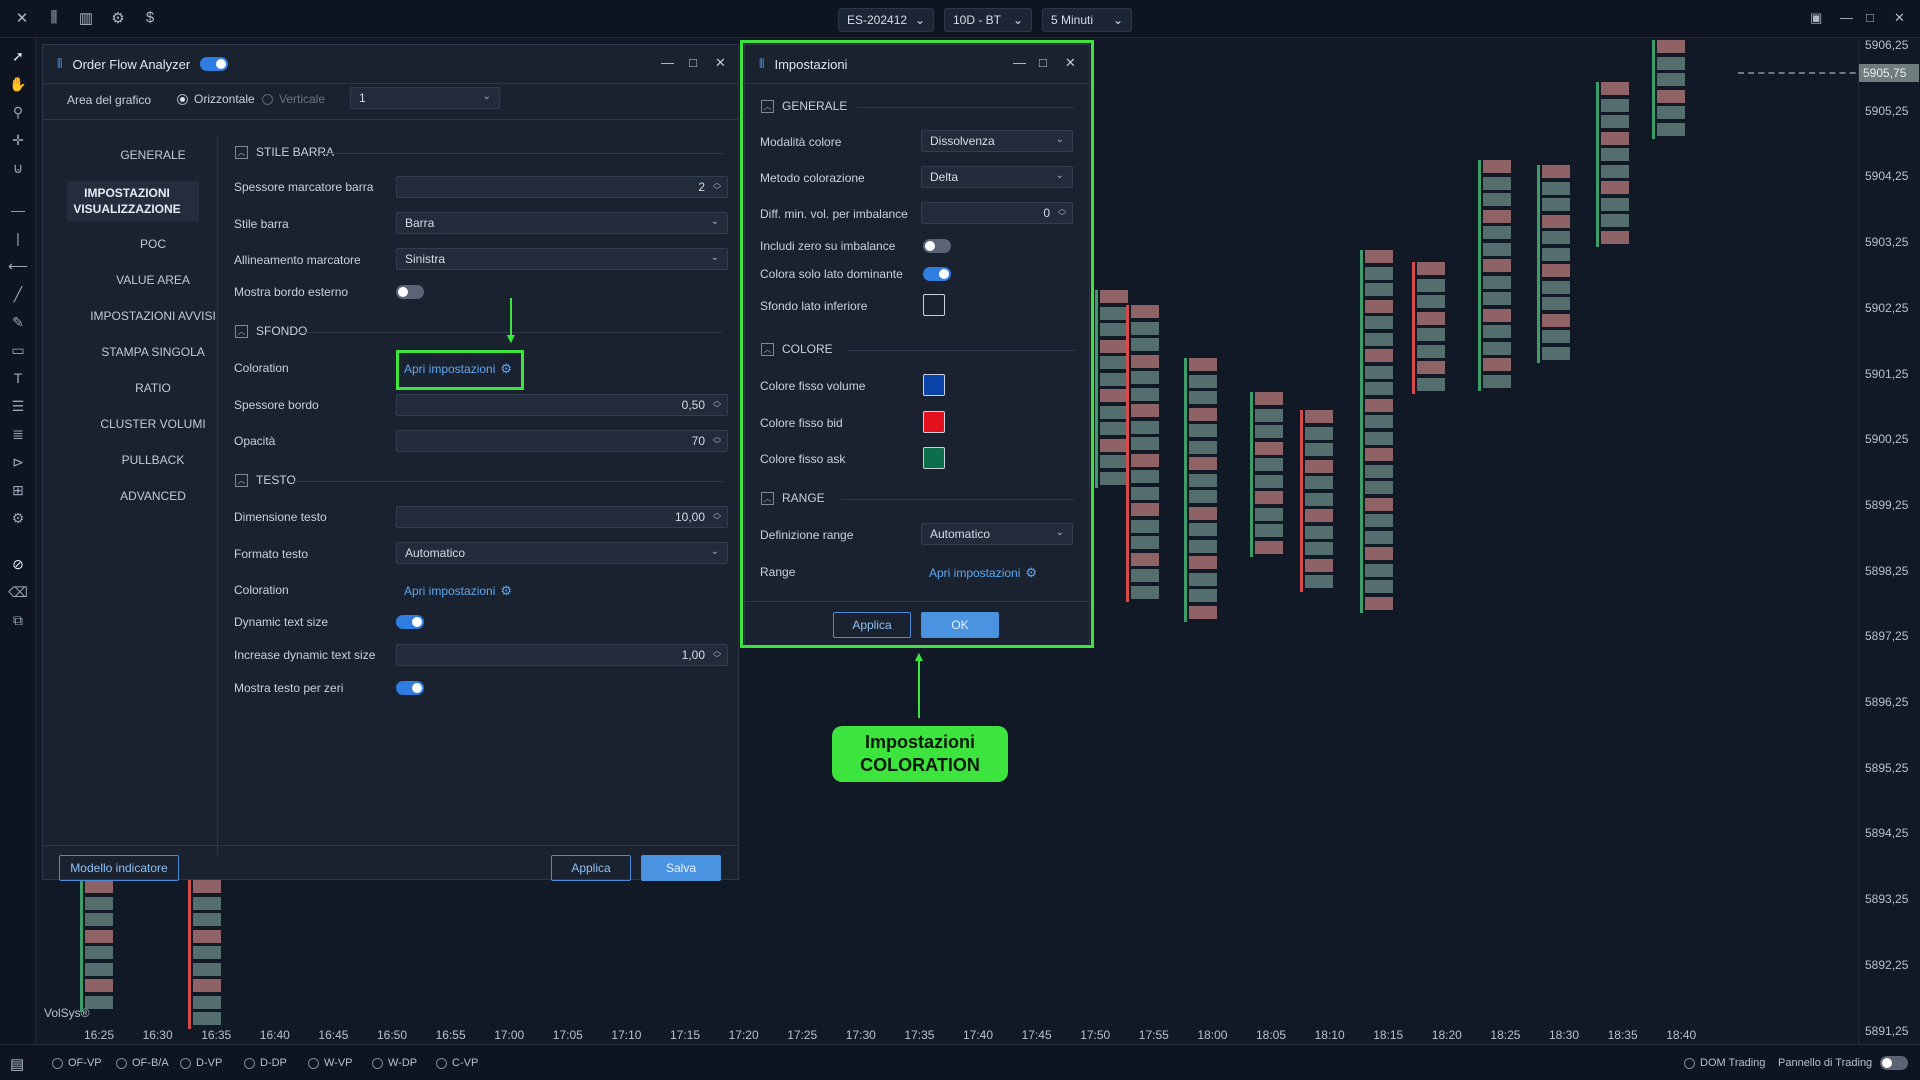 This screenshot has width=1920, height=1080. Describe the element at coordinates (1087, 20) in the screenshot. I see `timeframe-dropdown: 5 Minuti ⌄` at that location.